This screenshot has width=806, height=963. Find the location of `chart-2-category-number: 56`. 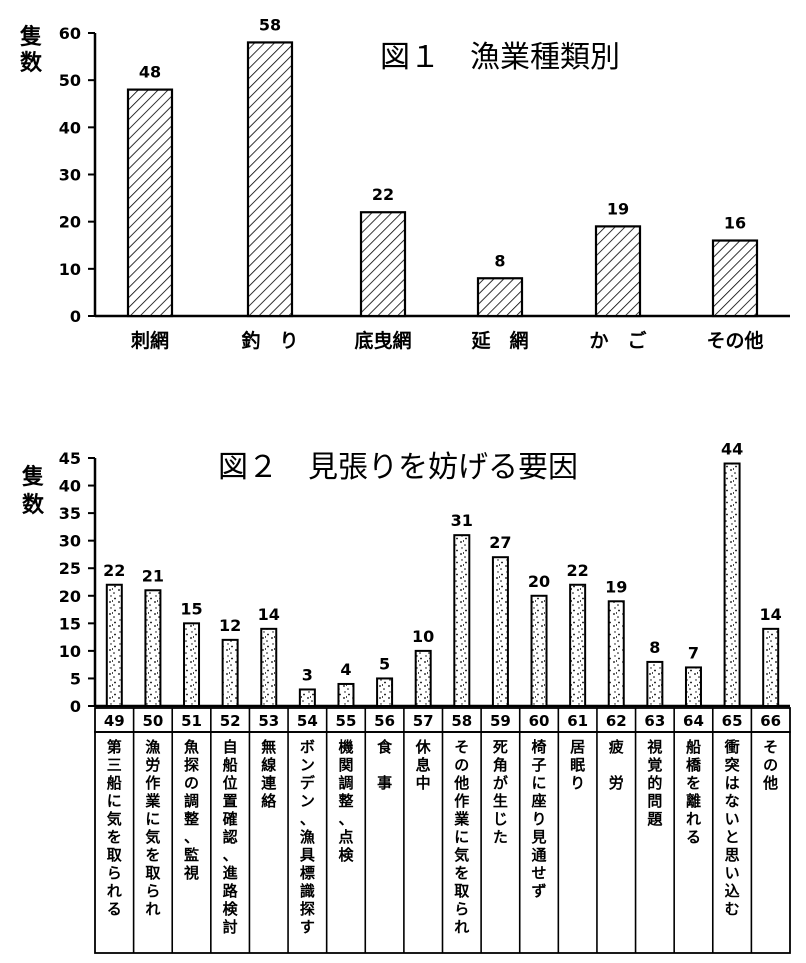

chart-2-category-number: 56 is located at coordinates (384, 721).